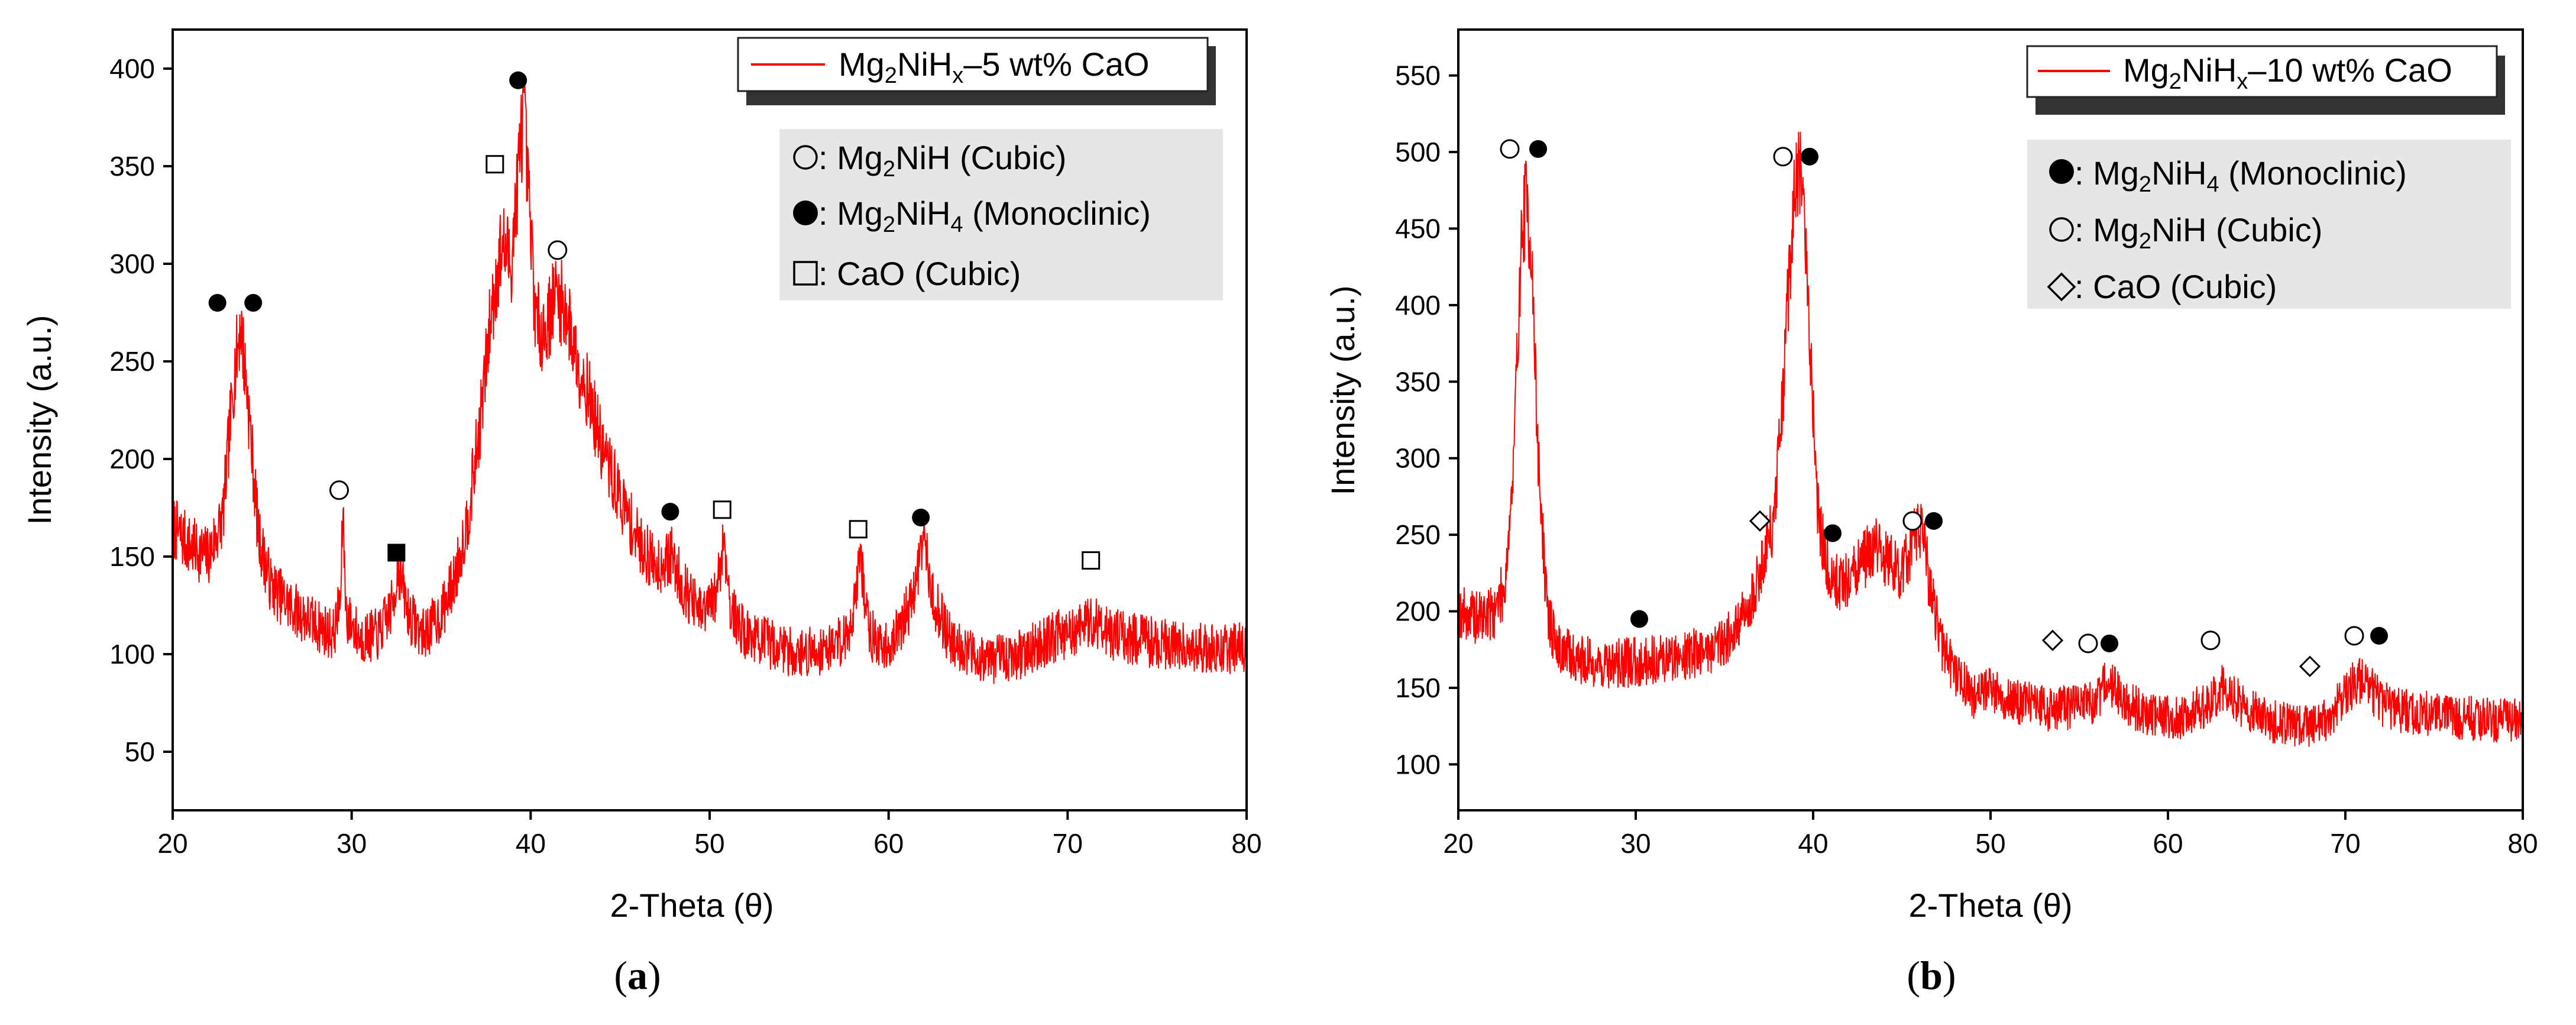  I want to click on y-tick-label: 500, so click(1418, 152).